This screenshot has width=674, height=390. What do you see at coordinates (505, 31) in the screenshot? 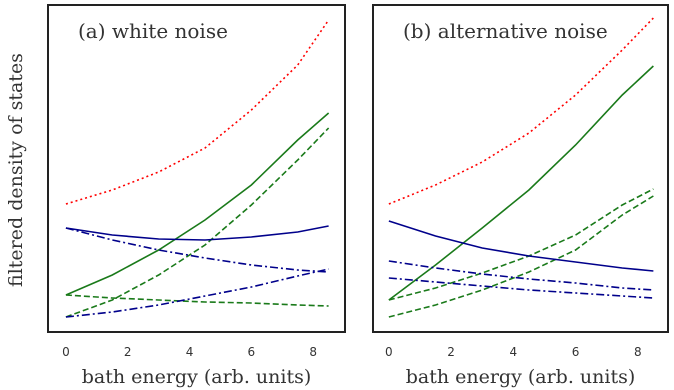
I see `panel-title: (b) alternative noise` at bounding box center [505, 31].